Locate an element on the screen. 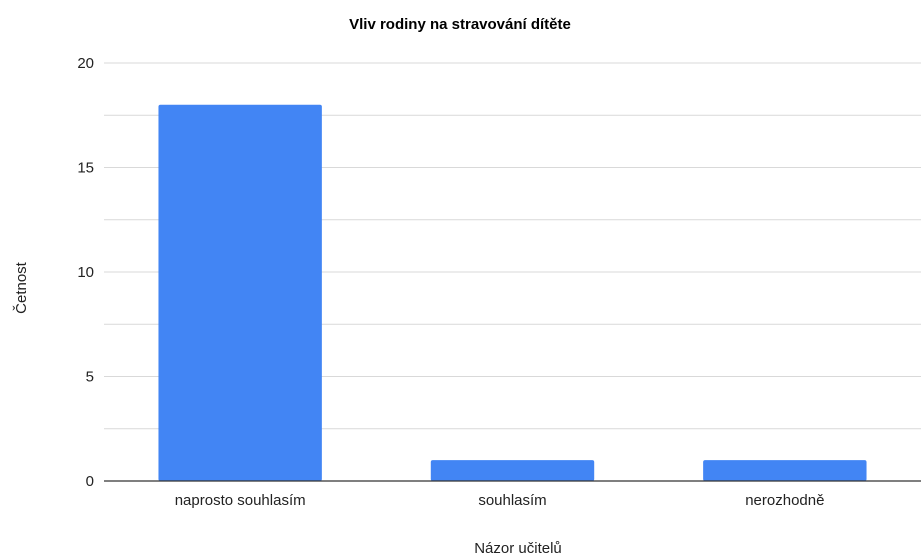 The width and height of the screenshot is (921, 557). x-tick-label: souhlasím is located at coordinates (512, 500).